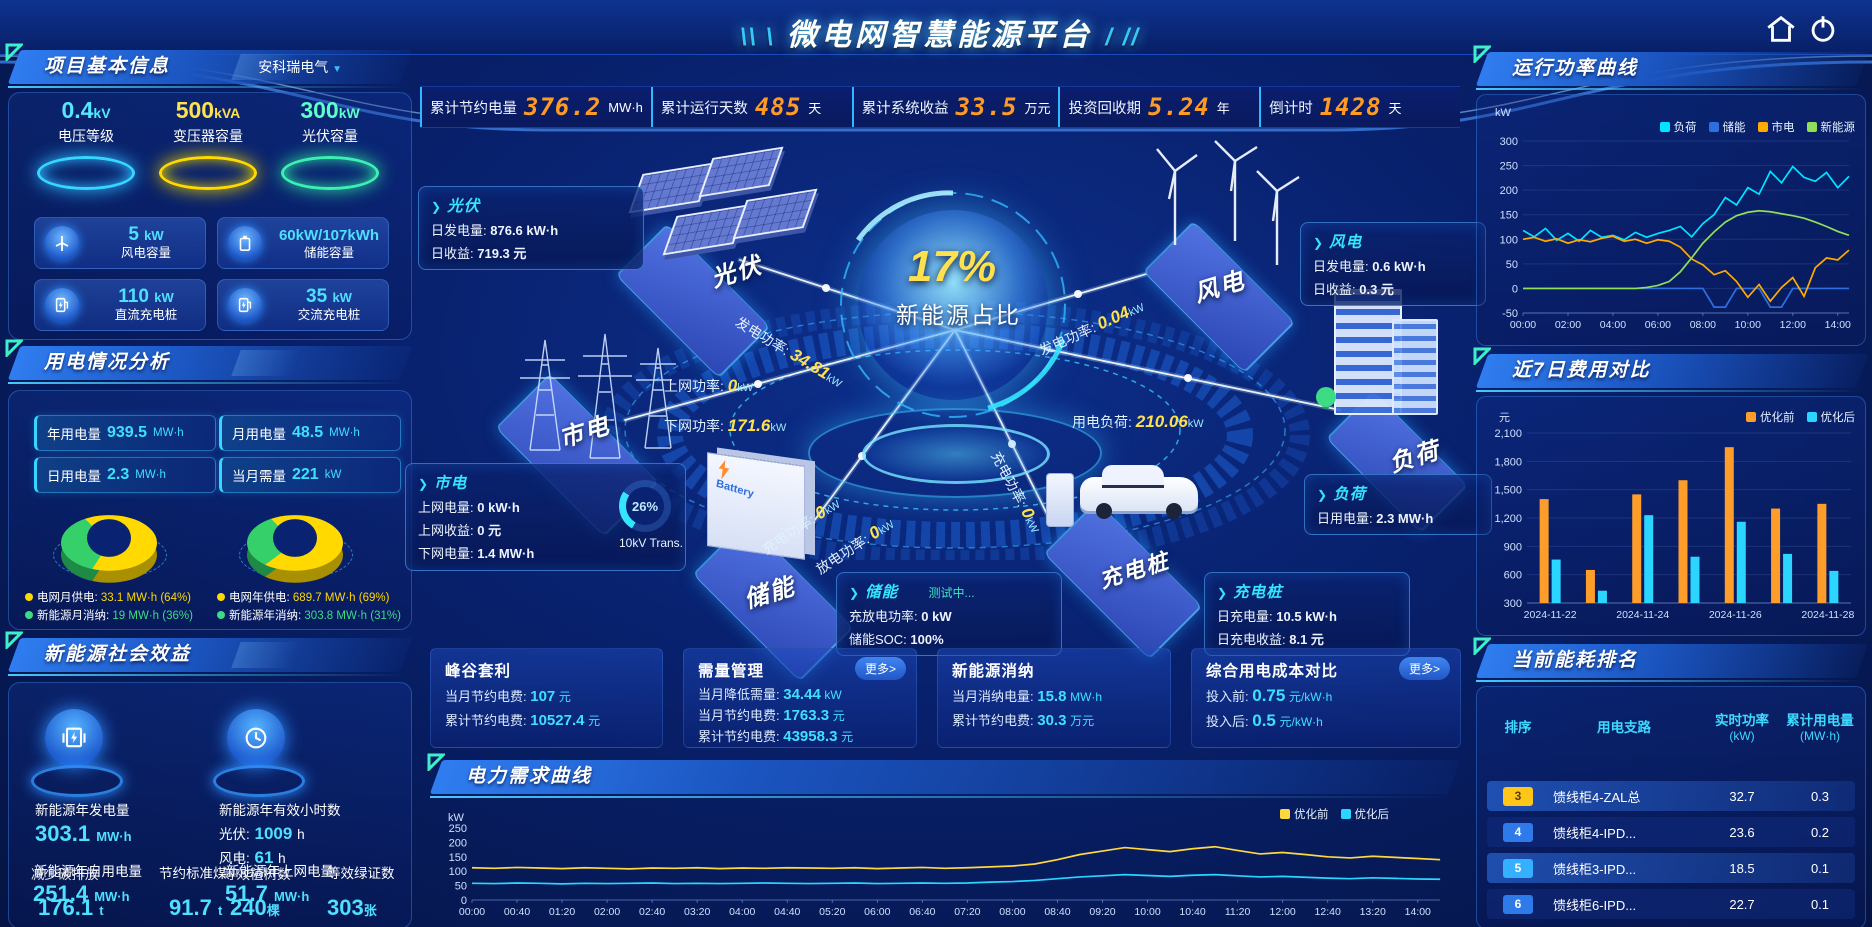 This screenshot has height=927, width=1872. I want to click on svg-text: 04:40, so click(787, 912).